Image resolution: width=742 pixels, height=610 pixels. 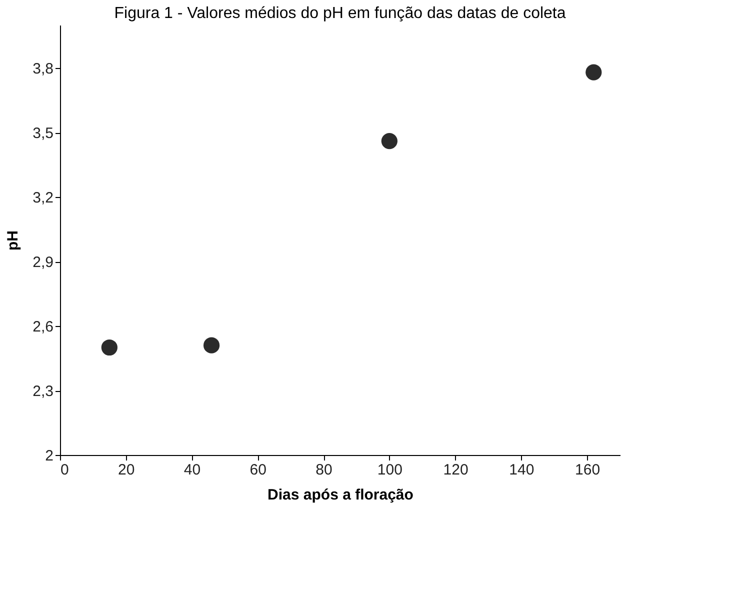 I want to click on y-tick-label: 2,3, so click(x=43, y=391).